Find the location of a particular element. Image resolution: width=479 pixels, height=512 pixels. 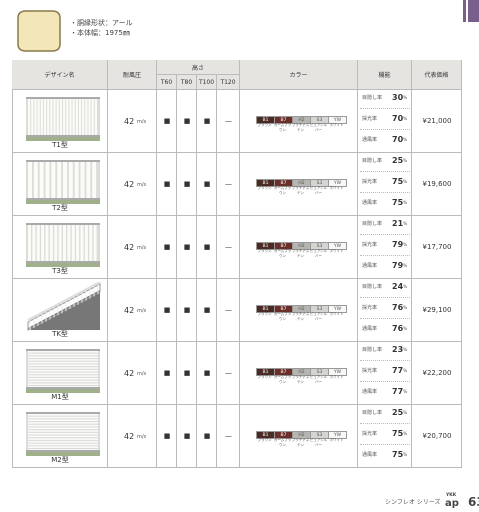

price-cell: ¥20,700 is located at coordinates (437, 436).